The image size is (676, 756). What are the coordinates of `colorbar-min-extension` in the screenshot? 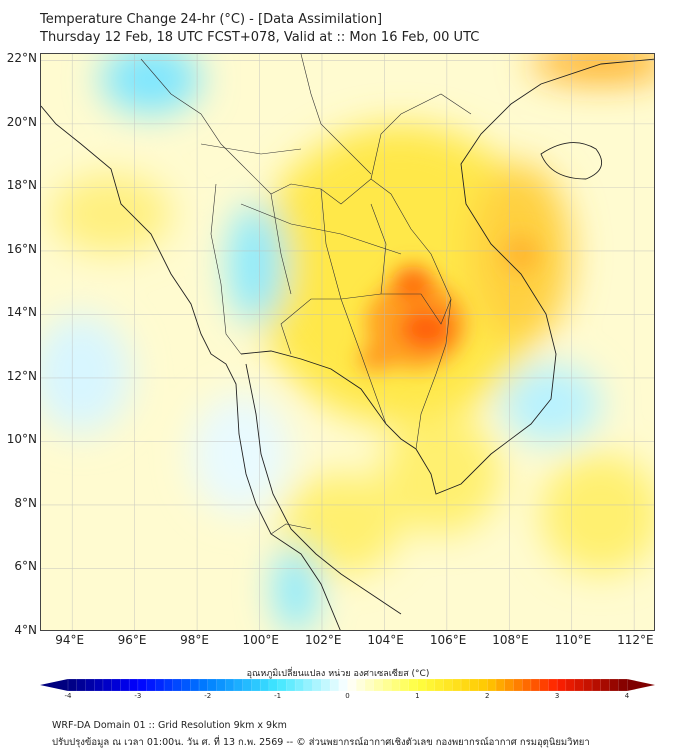 It's located at (54, 685).